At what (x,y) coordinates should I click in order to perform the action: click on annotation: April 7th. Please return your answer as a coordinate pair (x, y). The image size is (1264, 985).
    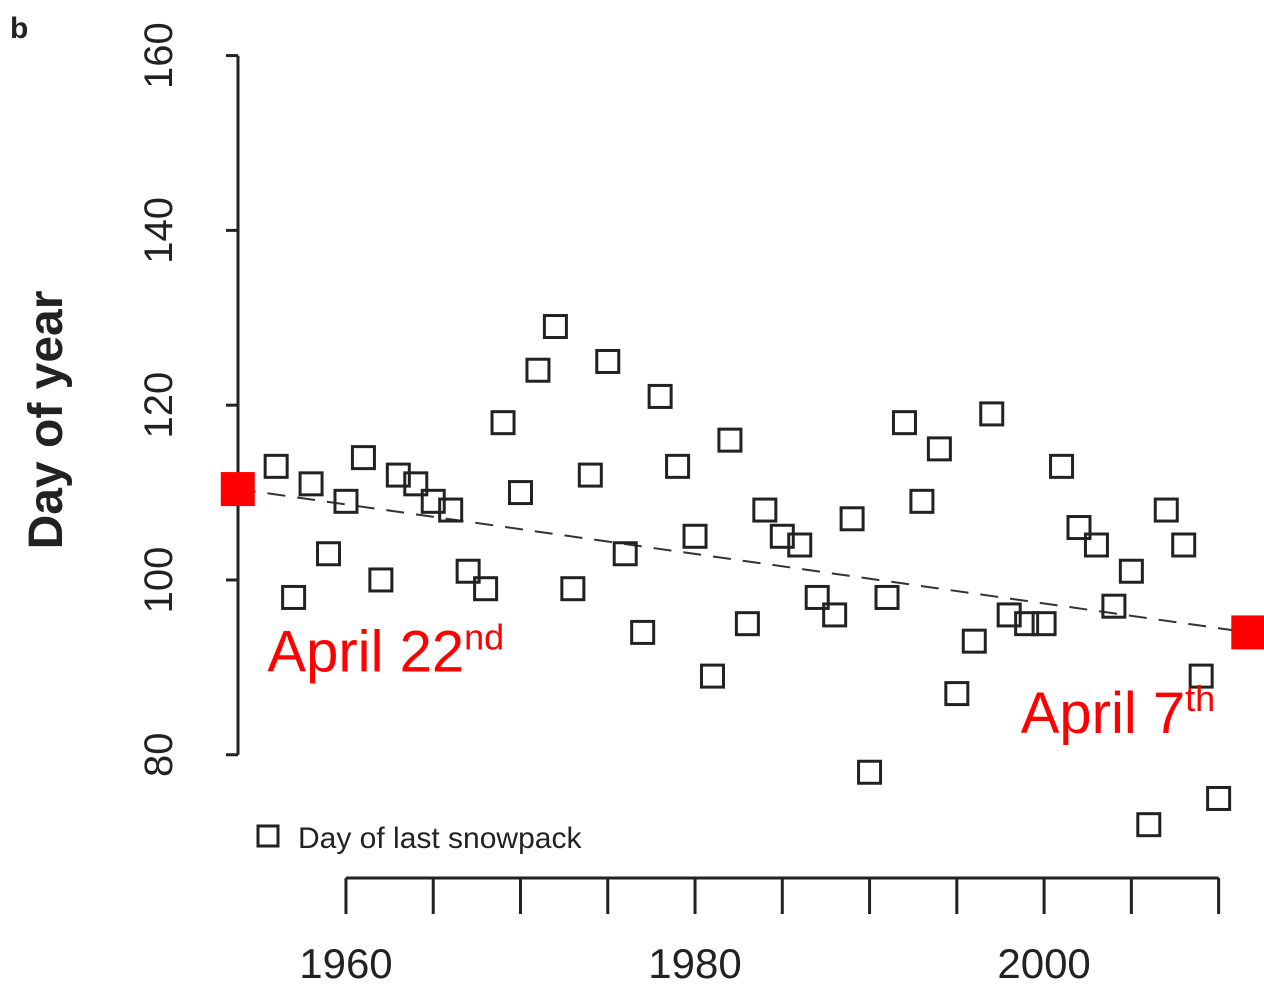
    Looking at the image, I should click on (1118, 712).